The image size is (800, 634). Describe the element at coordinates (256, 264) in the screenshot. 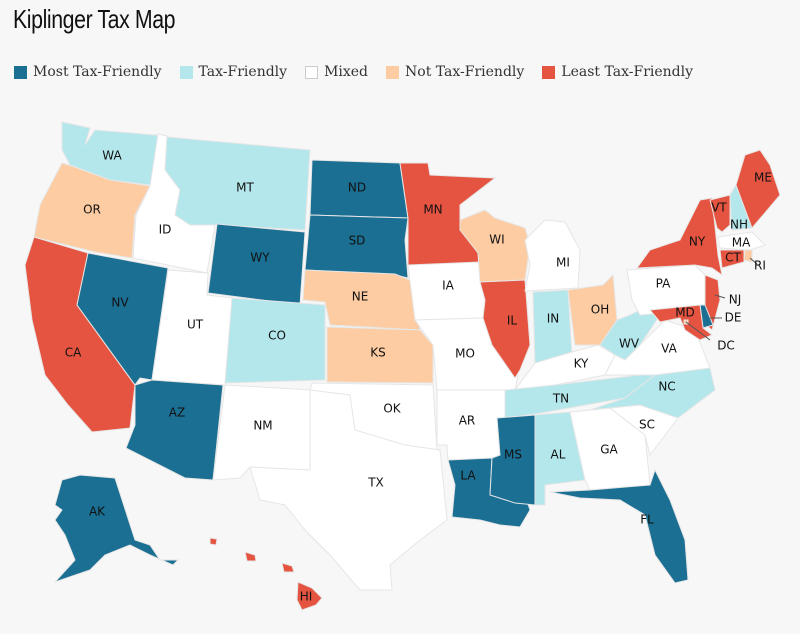

I see `state-wy` at that location.